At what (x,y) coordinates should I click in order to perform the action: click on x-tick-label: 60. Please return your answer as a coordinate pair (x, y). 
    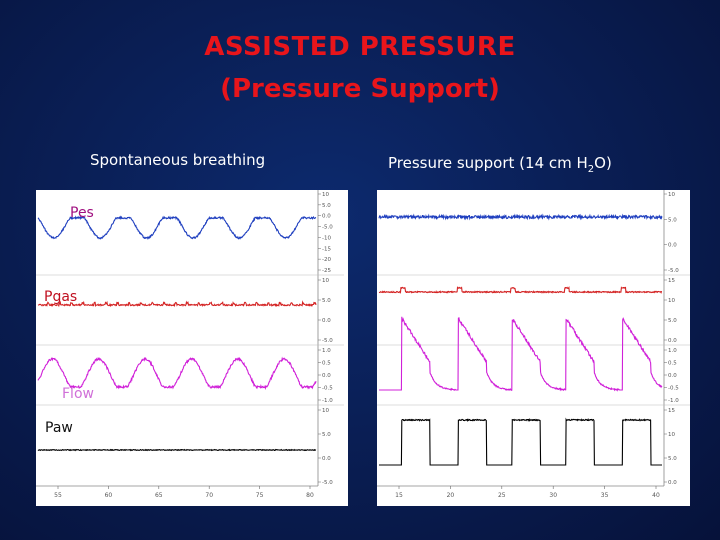
    Looking at the image, I should click on (109, 495).